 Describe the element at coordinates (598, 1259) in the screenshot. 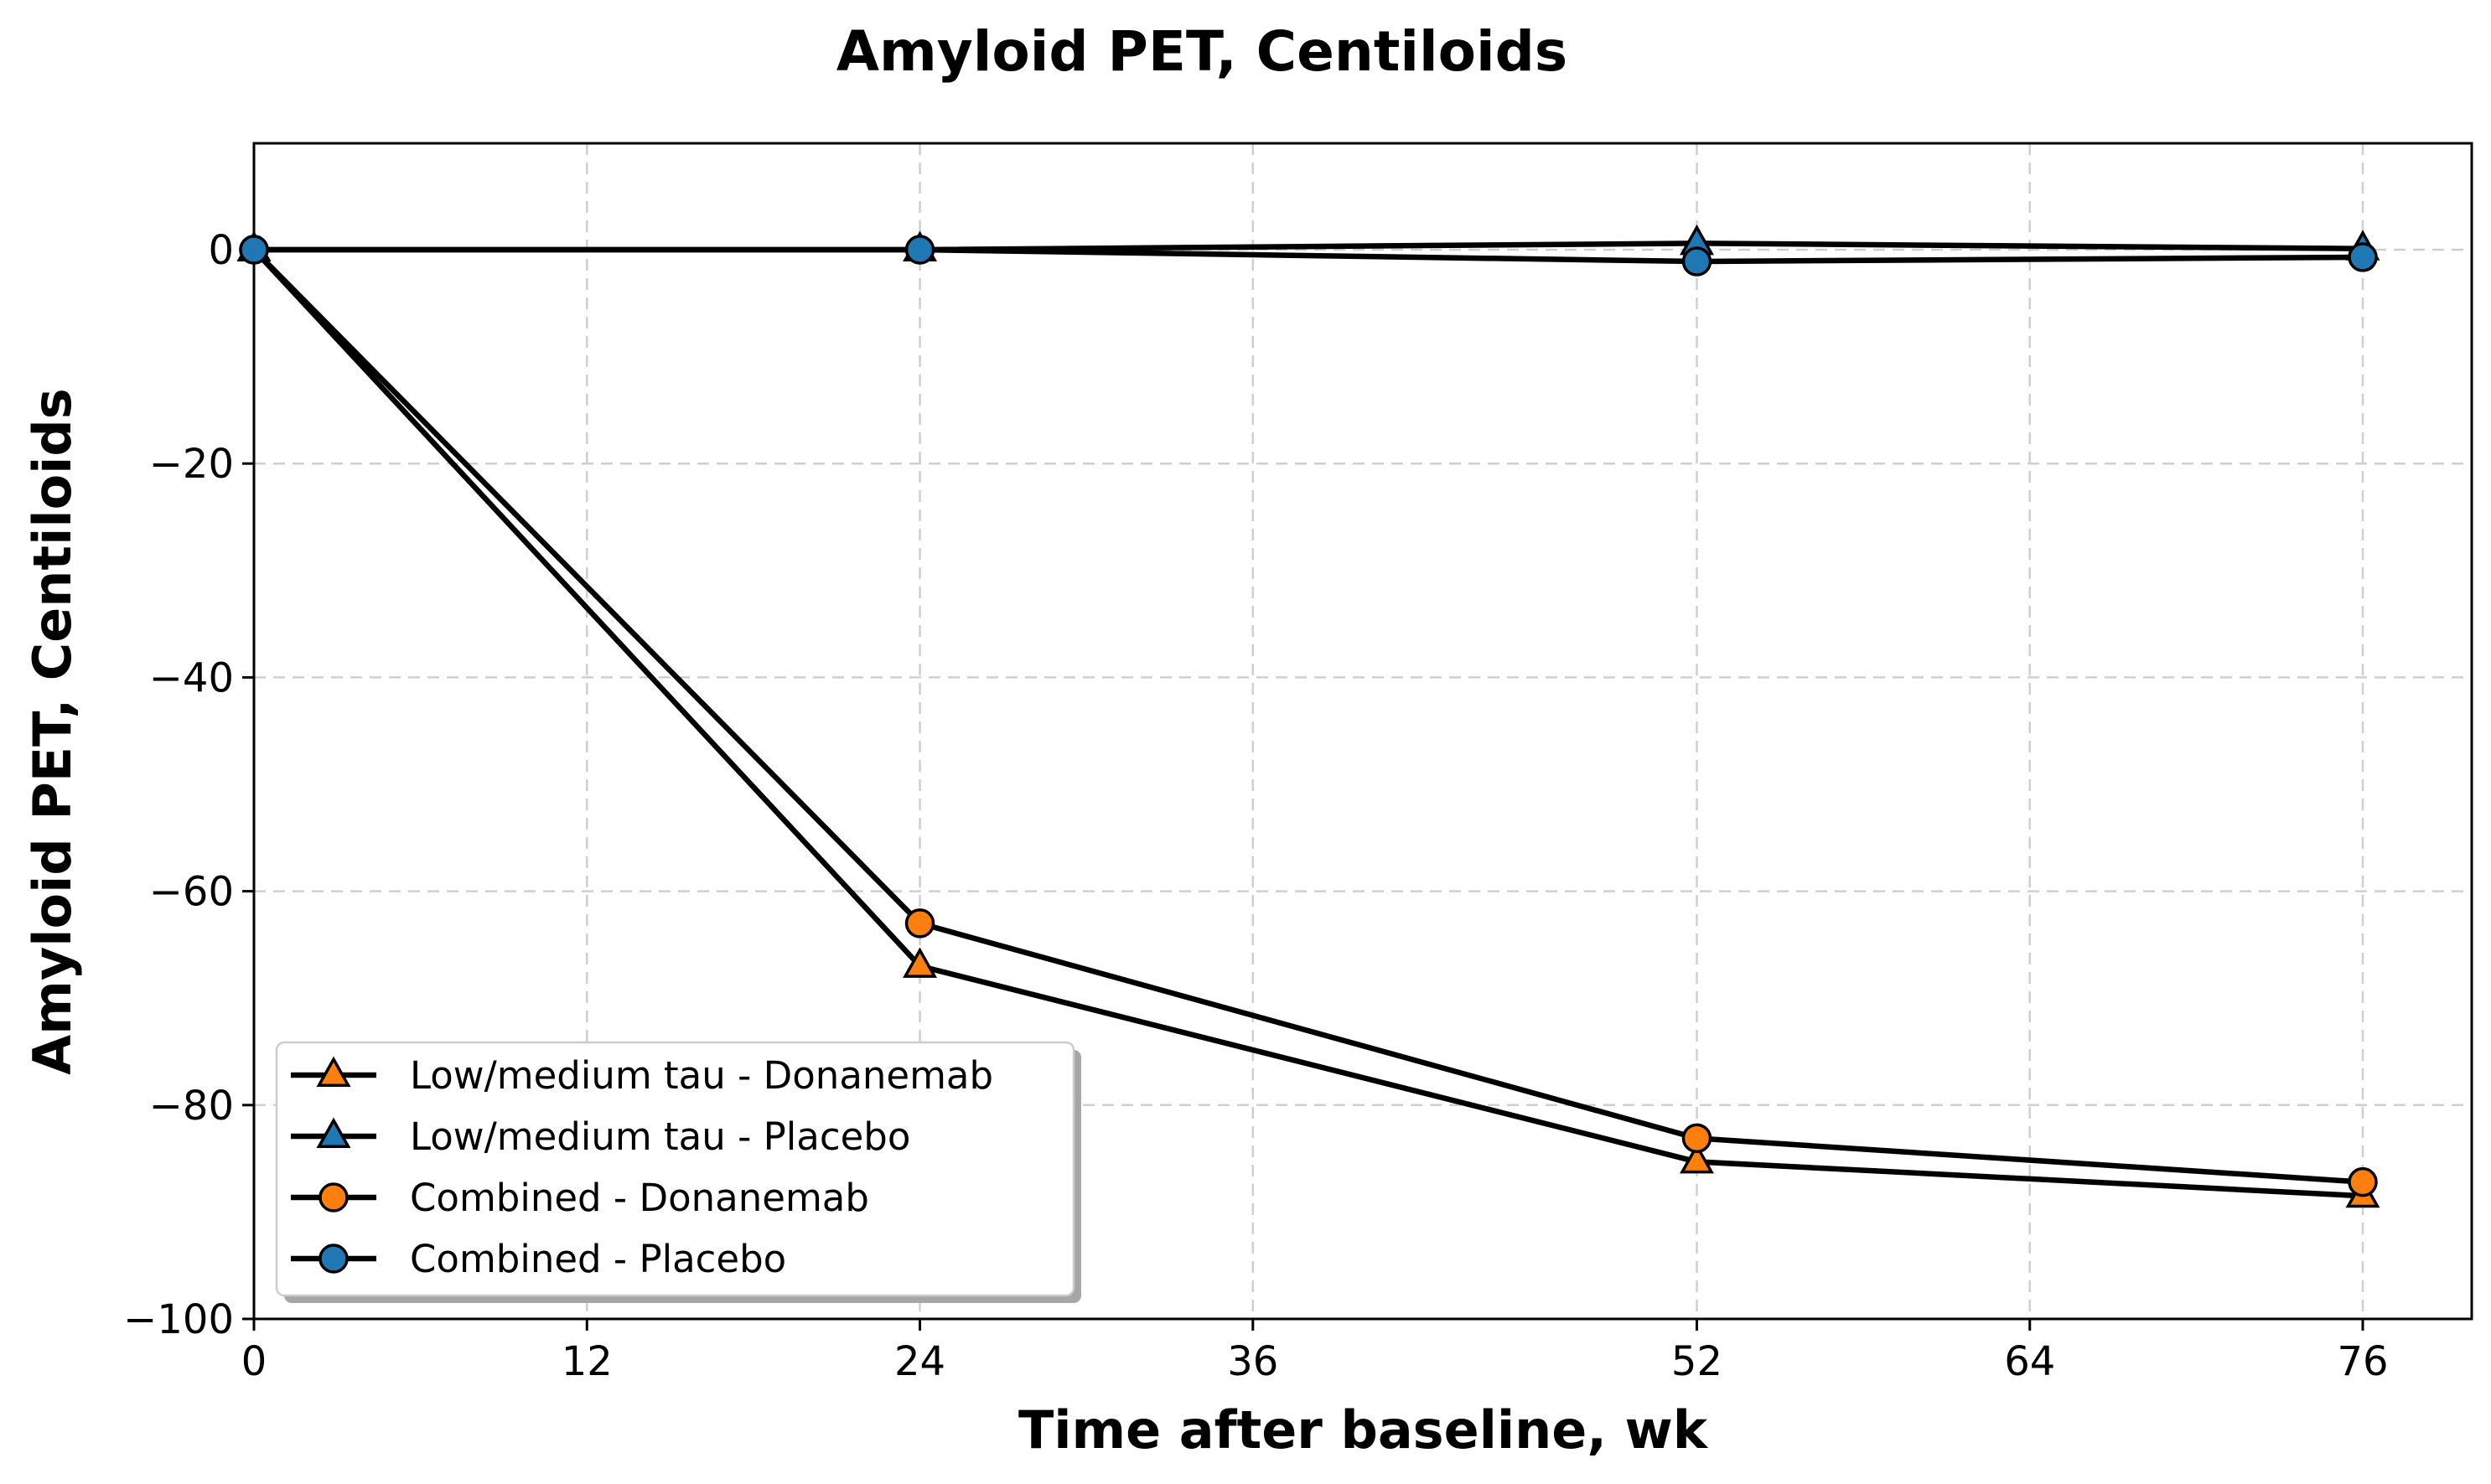

I see `legend-label: Combined - Placebo` at that location.